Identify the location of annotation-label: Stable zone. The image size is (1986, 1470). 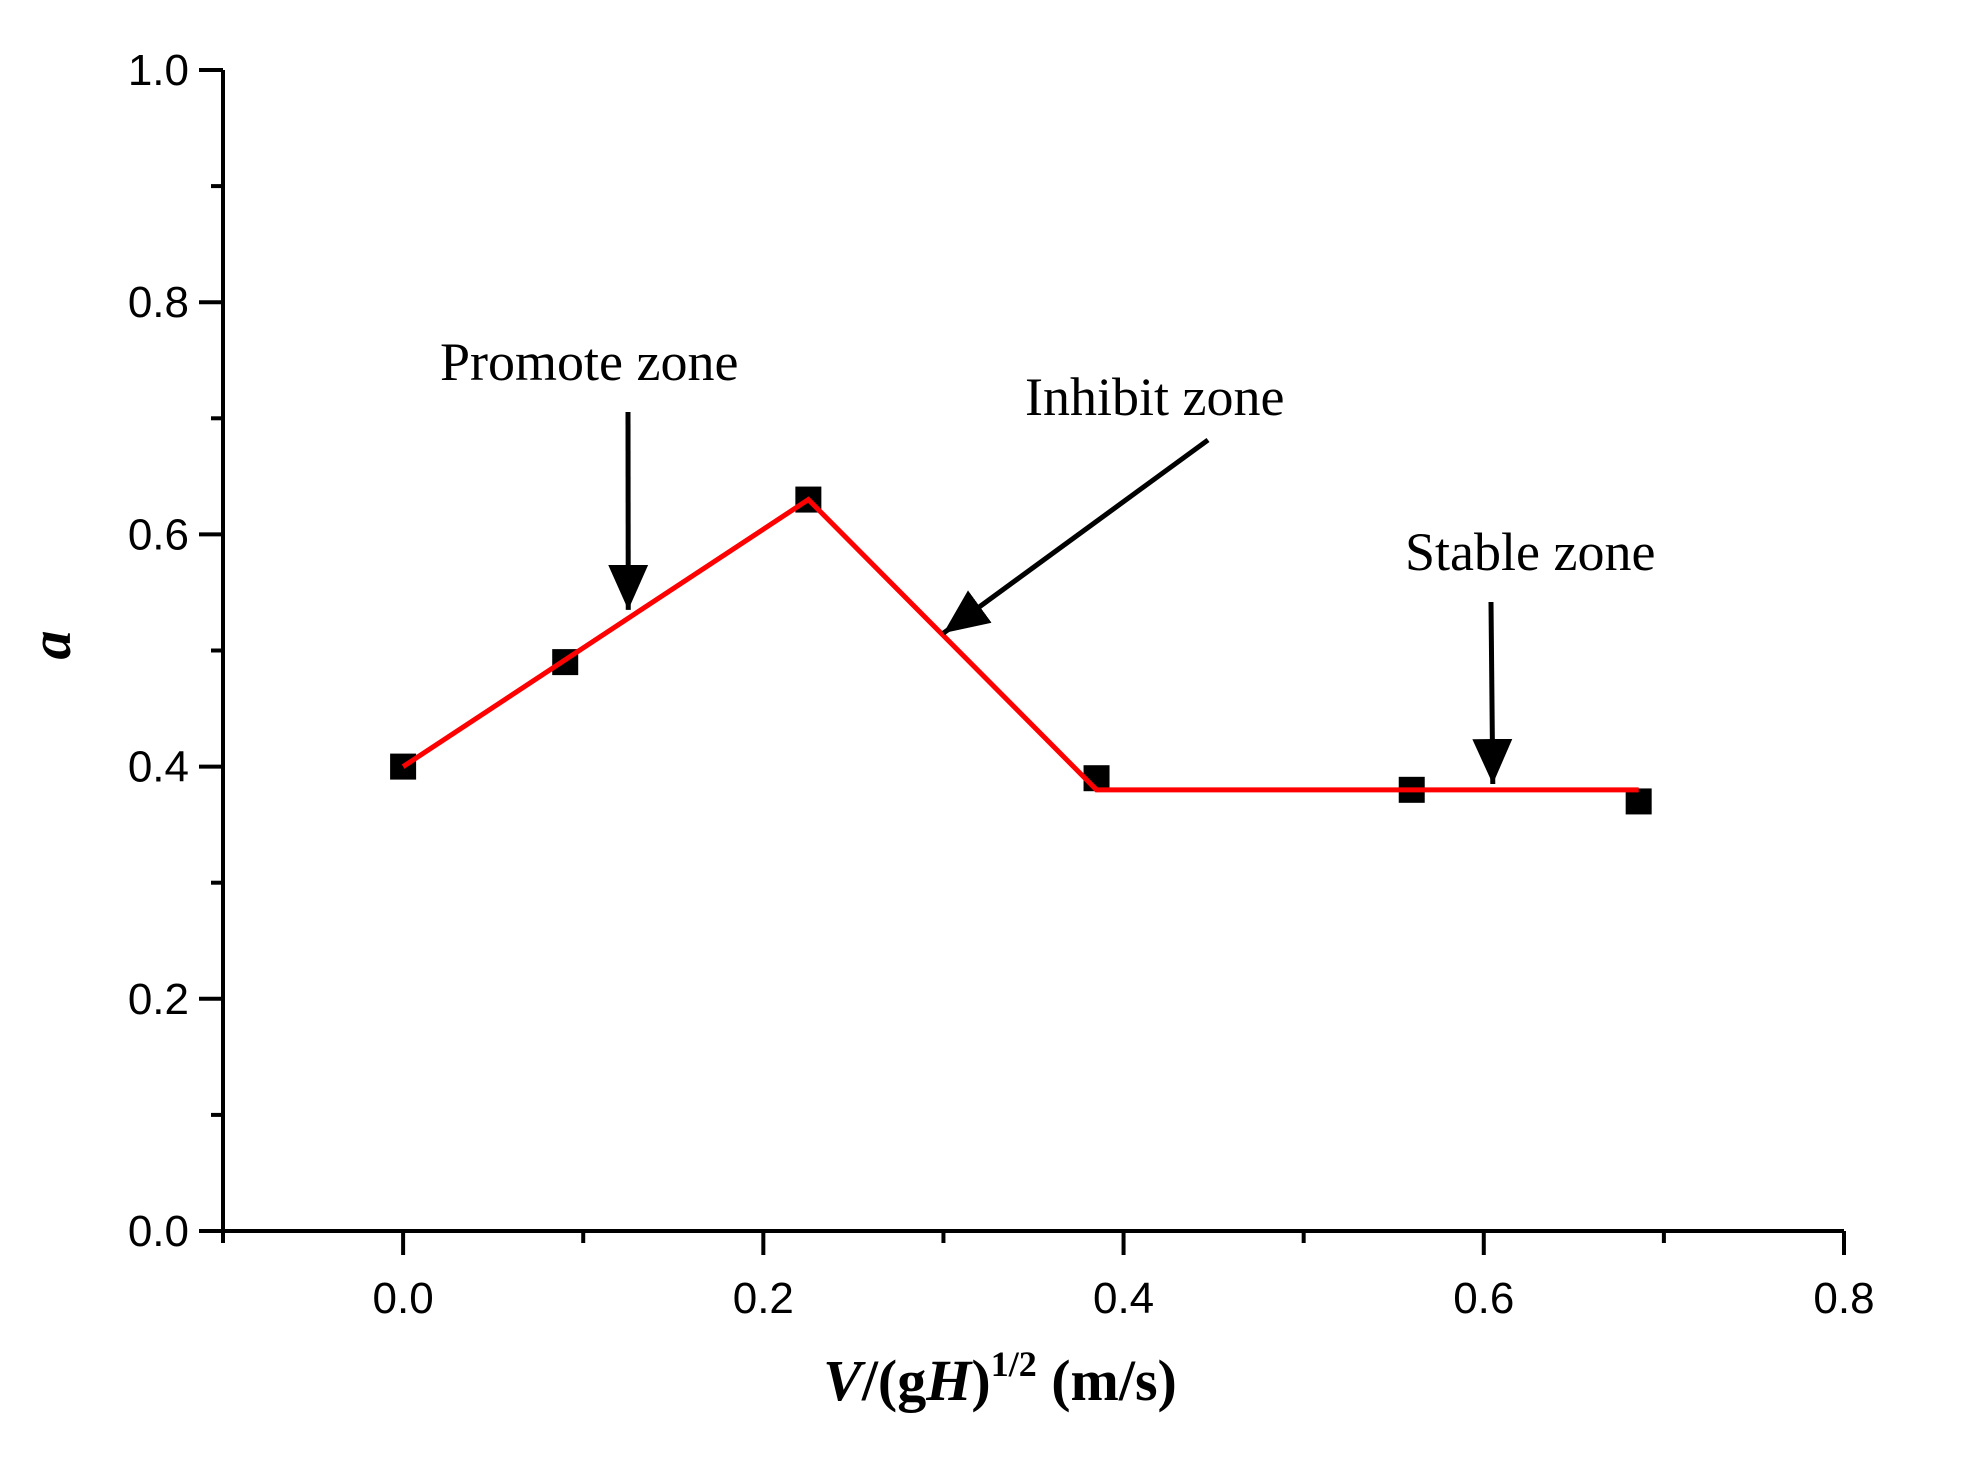
(1530, 552).